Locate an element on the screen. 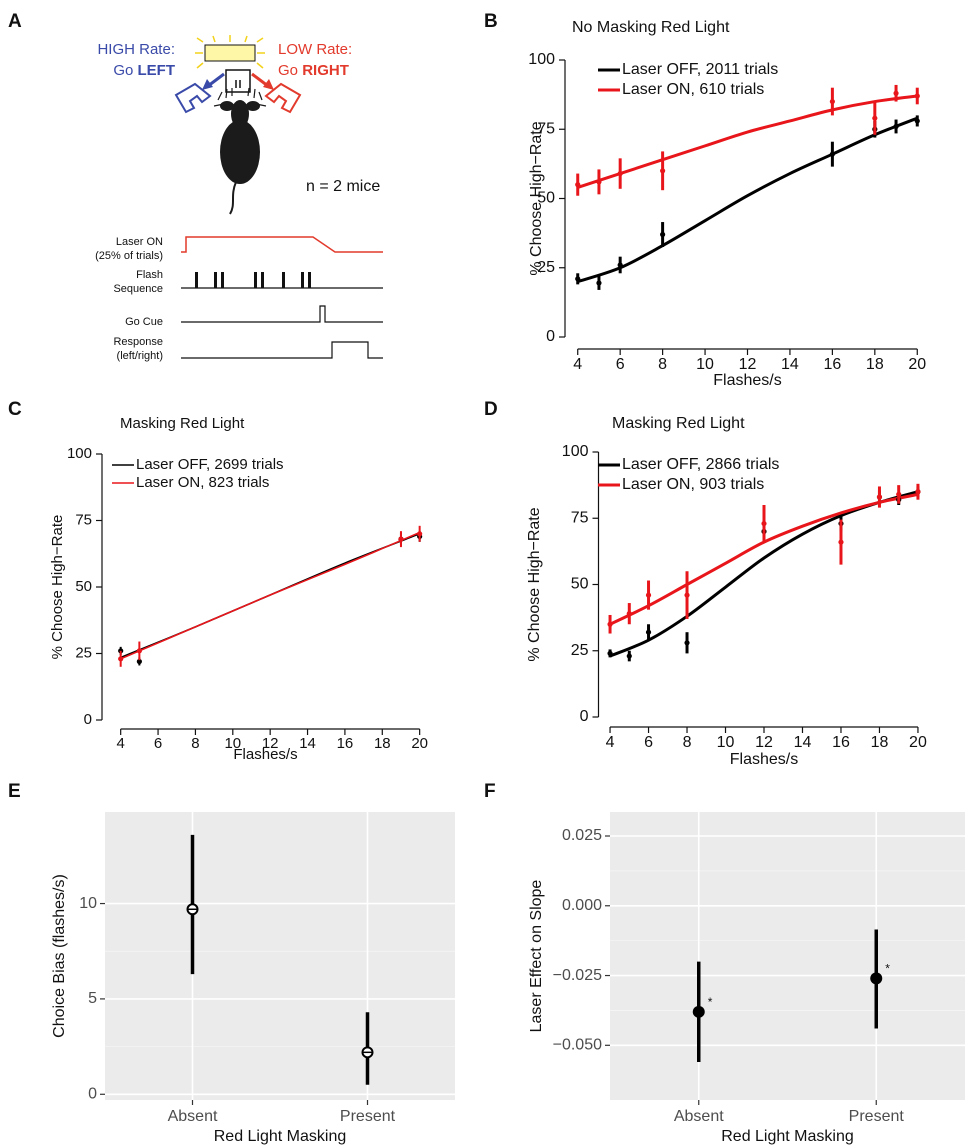 The image size is (967, 1148). timeline-label: Laser ON is located at coordinates (139, 242).